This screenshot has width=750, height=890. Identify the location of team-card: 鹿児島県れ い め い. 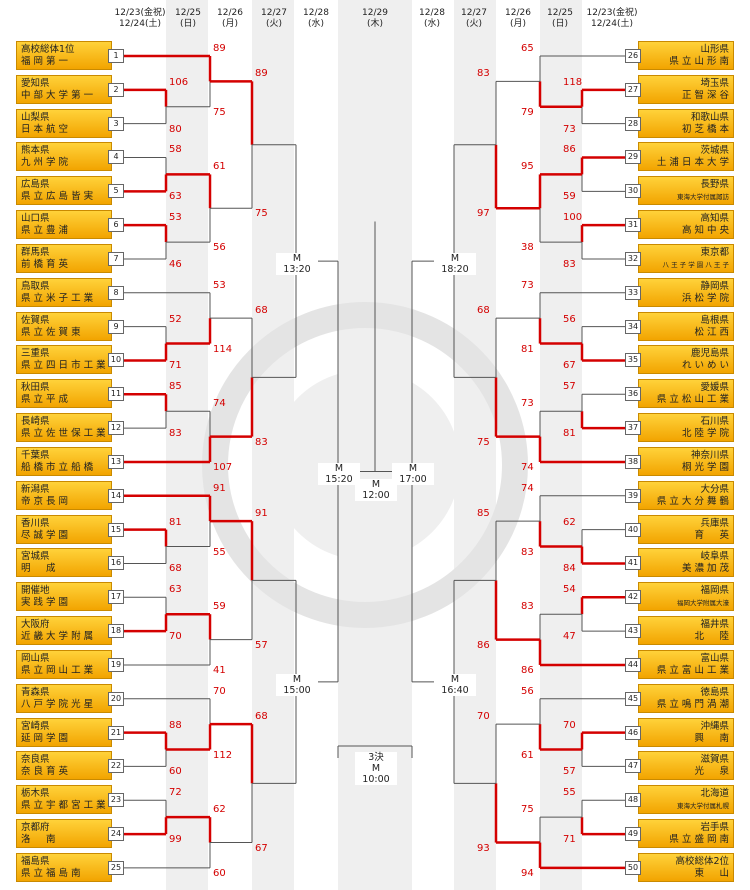
(686, 360).